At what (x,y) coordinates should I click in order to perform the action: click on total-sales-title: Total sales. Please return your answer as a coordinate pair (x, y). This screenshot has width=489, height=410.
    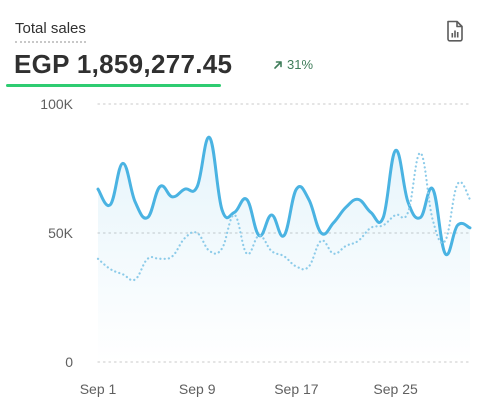
    Looking at the image, I should click on (50, 31).